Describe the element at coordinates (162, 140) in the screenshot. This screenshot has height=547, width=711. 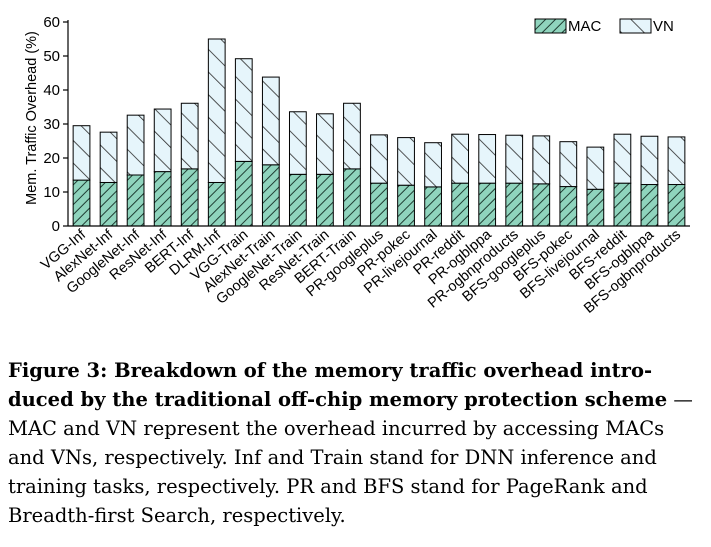
I see `bar-vn-resnet-inf` at that location.